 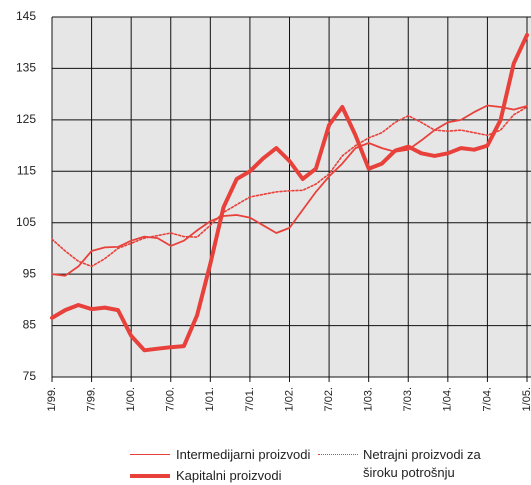 I want to click on x-tick-label: 1/05., so click(x=526, y=399).